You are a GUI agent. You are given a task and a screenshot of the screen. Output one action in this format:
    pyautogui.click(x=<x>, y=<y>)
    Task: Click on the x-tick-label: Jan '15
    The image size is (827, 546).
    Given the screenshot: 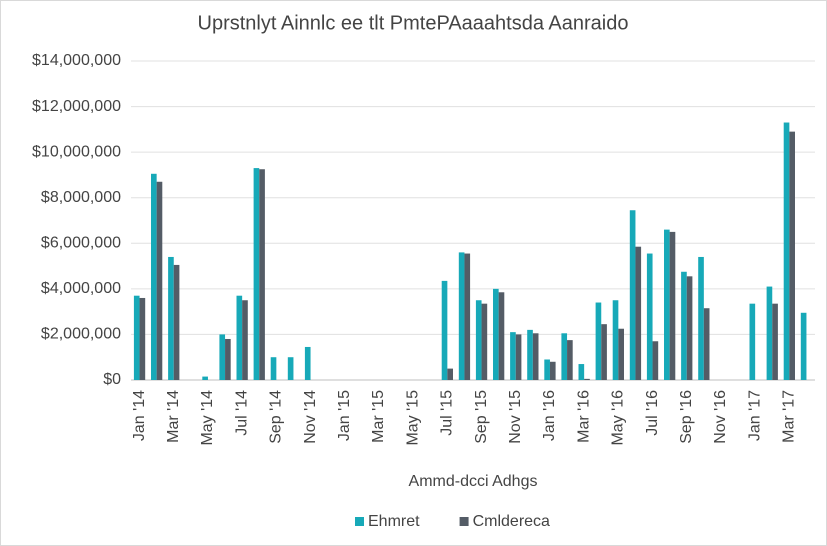 What is the action you would take?
    pyautogui.click(x=344, y=415)
    